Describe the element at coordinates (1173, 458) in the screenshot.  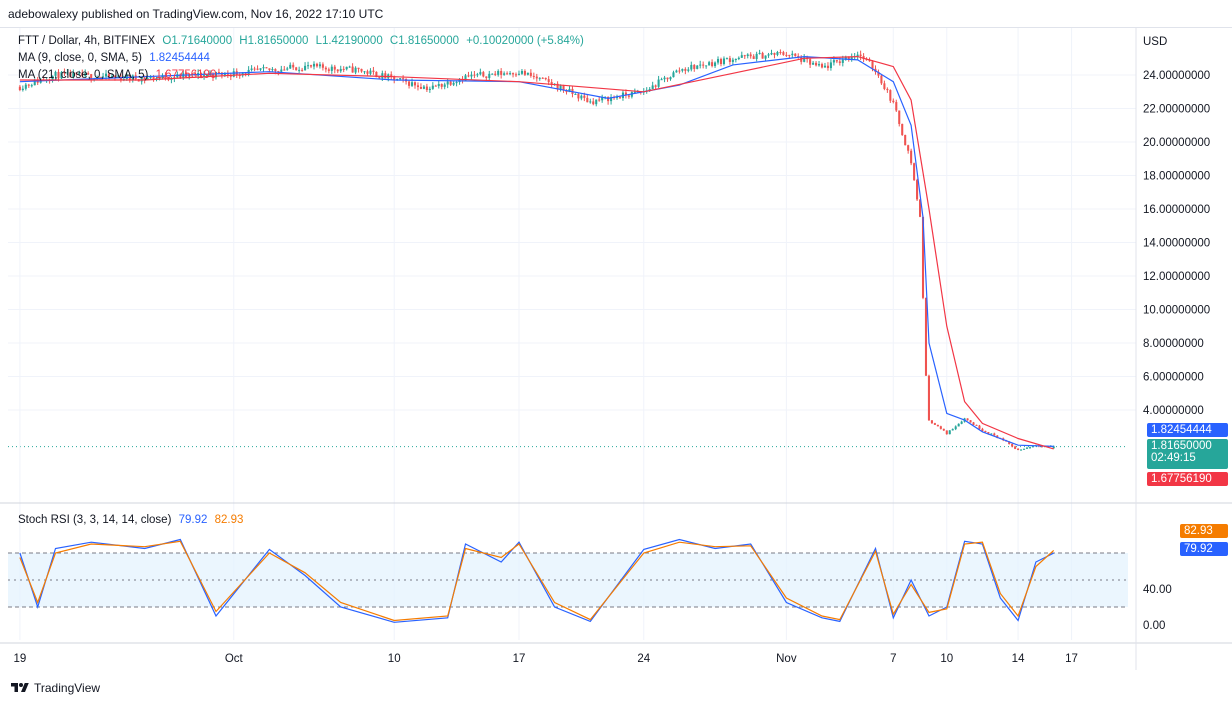
I see `candle-countdown: 02:49:15` at that location.